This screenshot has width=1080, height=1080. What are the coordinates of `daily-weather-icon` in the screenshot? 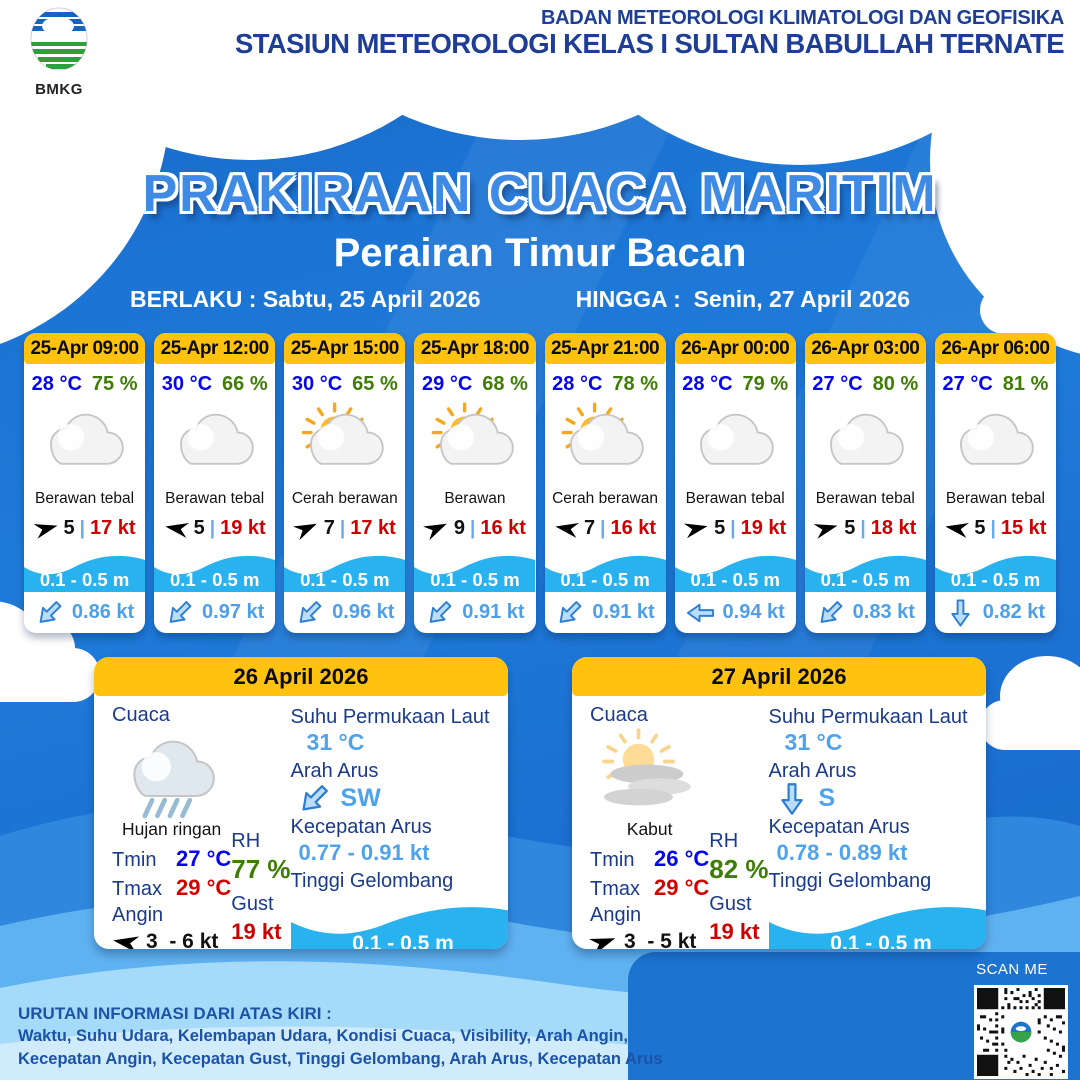 It's located at (649, 773).